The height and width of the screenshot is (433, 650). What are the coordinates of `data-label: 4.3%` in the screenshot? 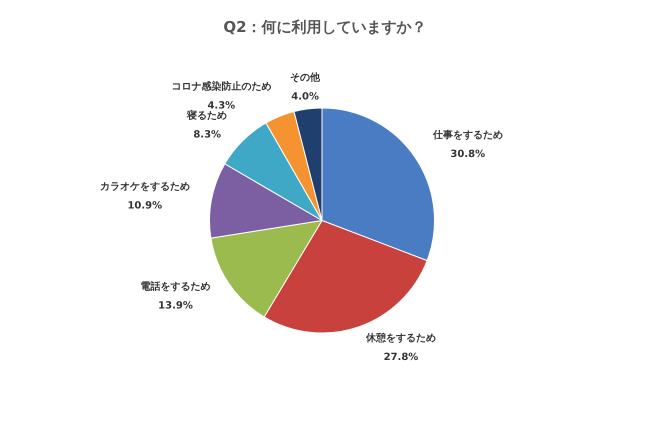 It's located at (221, 106).